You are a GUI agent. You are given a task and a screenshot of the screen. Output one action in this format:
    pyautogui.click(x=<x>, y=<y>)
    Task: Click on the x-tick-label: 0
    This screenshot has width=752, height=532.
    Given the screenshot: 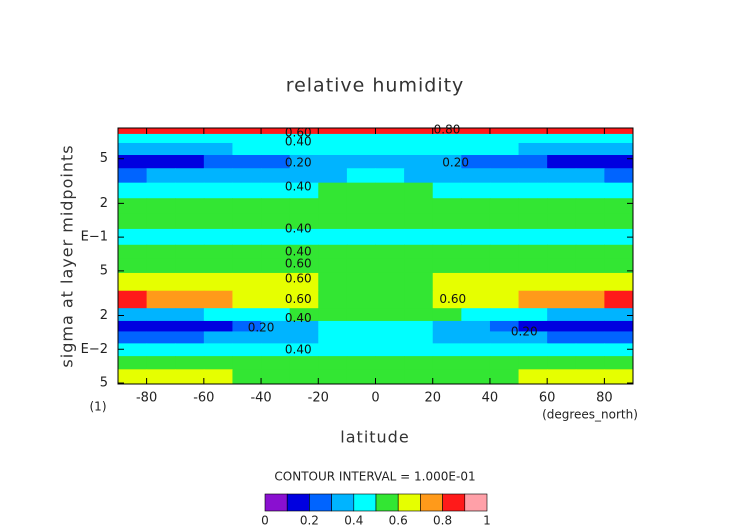 What is the action you would take?
    pyautogui.click(x=375, y=398)
    